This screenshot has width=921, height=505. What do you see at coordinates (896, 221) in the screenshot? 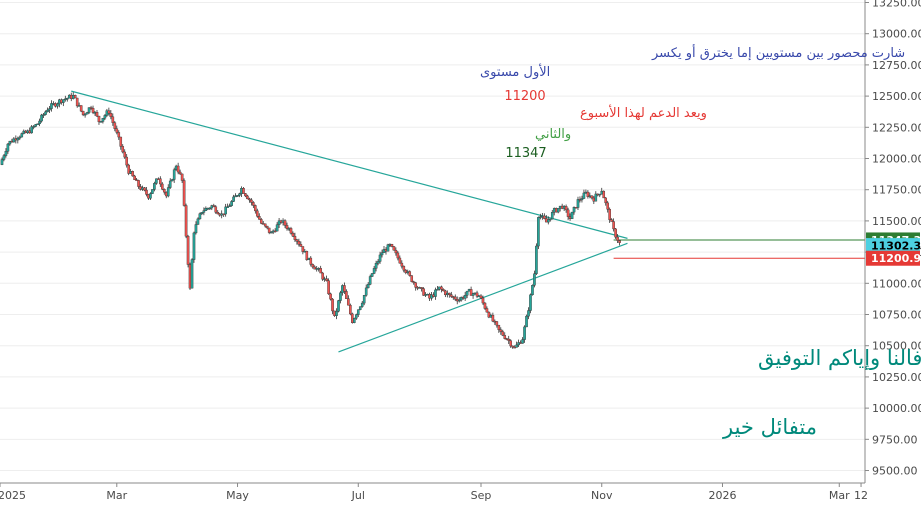
I see `y-tick-label: 11500.00` at bounding box center [896, 221].